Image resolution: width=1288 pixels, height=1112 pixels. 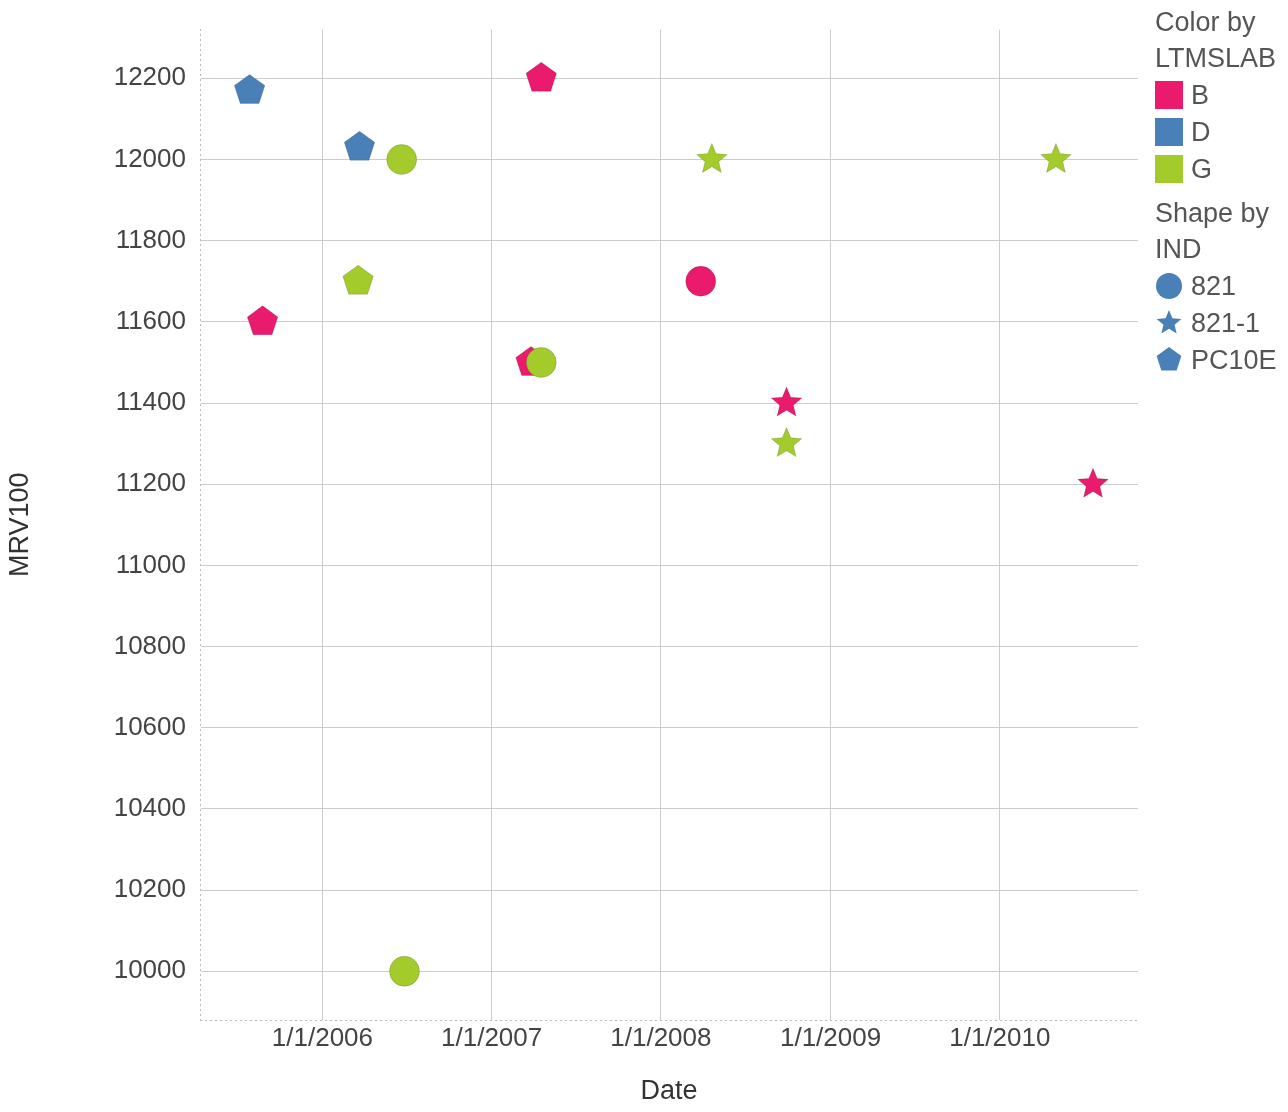 I want to click on y-tick-label: 11800, so click(x=150, y=238).